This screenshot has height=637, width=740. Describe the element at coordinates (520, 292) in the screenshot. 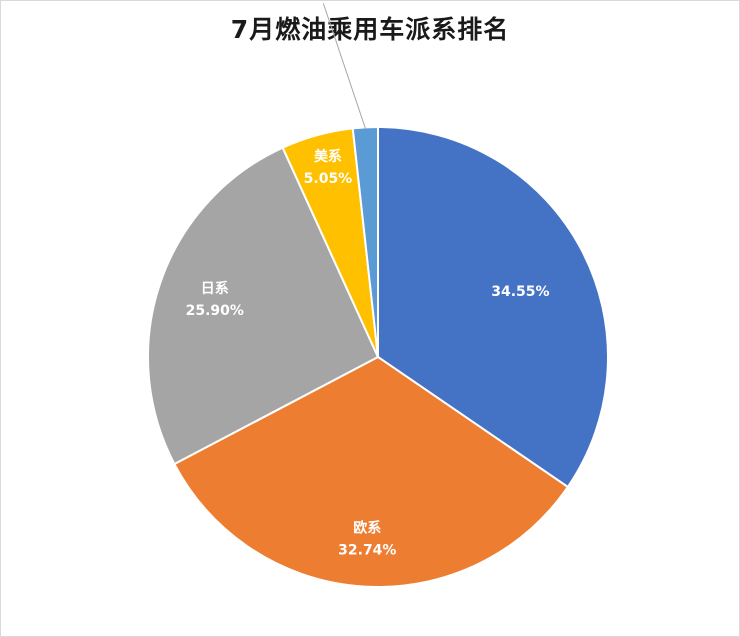

I see `slice-value-0: 34.55%` at that location.